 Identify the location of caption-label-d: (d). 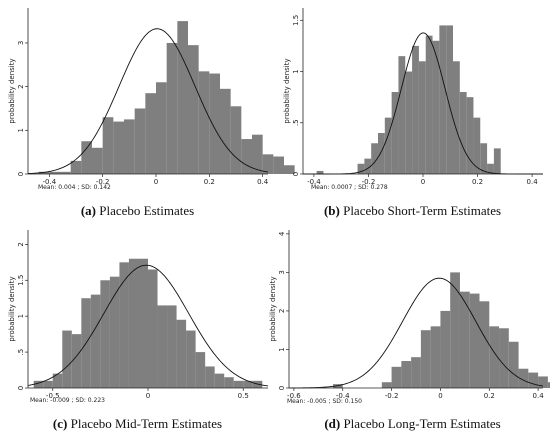
(332, 423).